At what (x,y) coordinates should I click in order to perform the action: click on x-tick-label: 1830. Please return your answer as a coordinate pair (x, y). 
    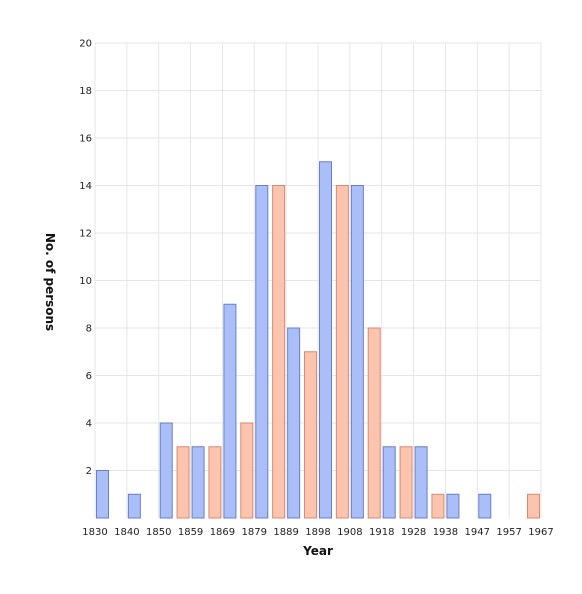
    Looking at the image, I should click on (94, 532).